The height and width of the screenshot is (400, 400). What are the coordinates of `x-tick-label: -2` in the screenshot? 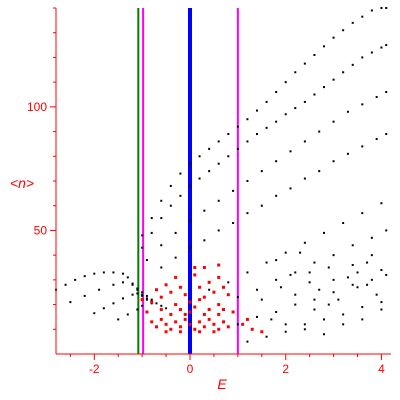 It's located at (94, 369).